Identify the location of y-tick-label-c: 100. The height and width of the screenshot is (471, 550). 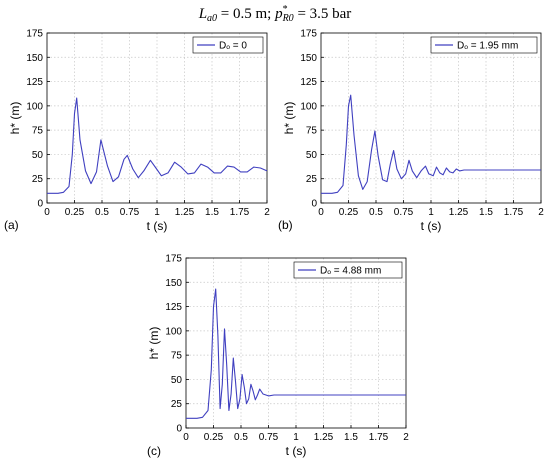
(173, 331).